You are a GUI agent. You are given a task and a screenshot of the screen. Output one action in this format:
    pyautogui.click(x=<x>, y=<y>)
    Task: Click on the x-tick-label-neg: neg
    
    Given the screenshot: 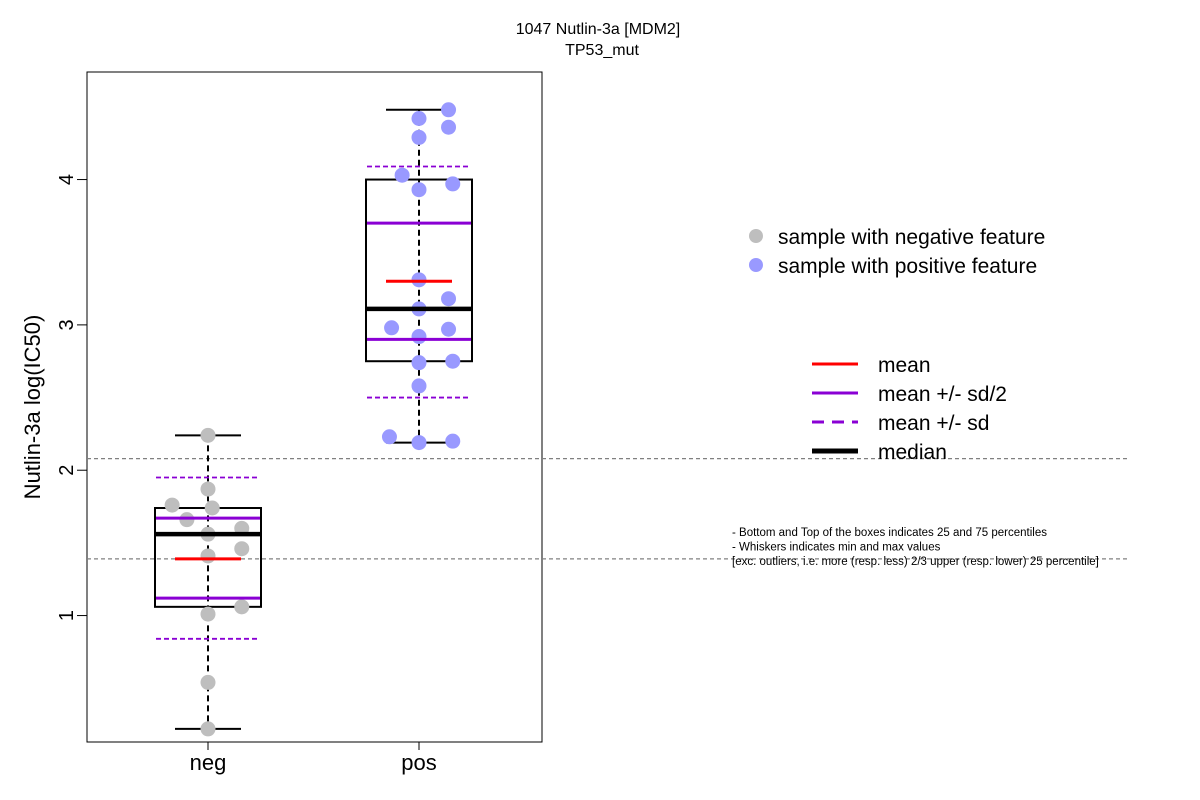 What is the action you would take?
    pyautogui.click(x=208, y=762)
    